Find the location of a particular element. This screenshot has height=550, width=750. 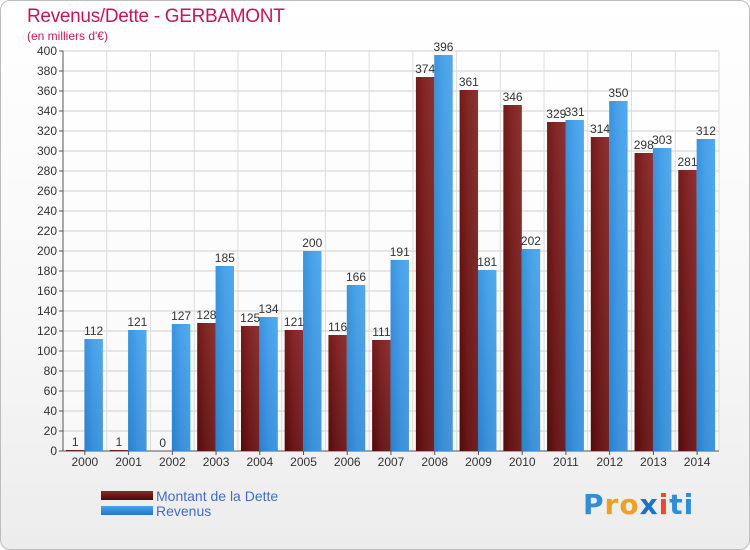

data-label-dette: 116 is located at coordinates (337, 327).